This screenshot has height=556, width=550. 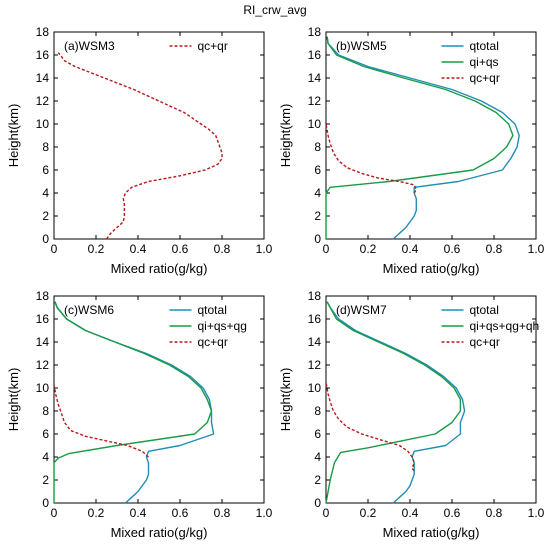 I want to click on series-line-qi-qs-qg, so click(x=133, y=402).